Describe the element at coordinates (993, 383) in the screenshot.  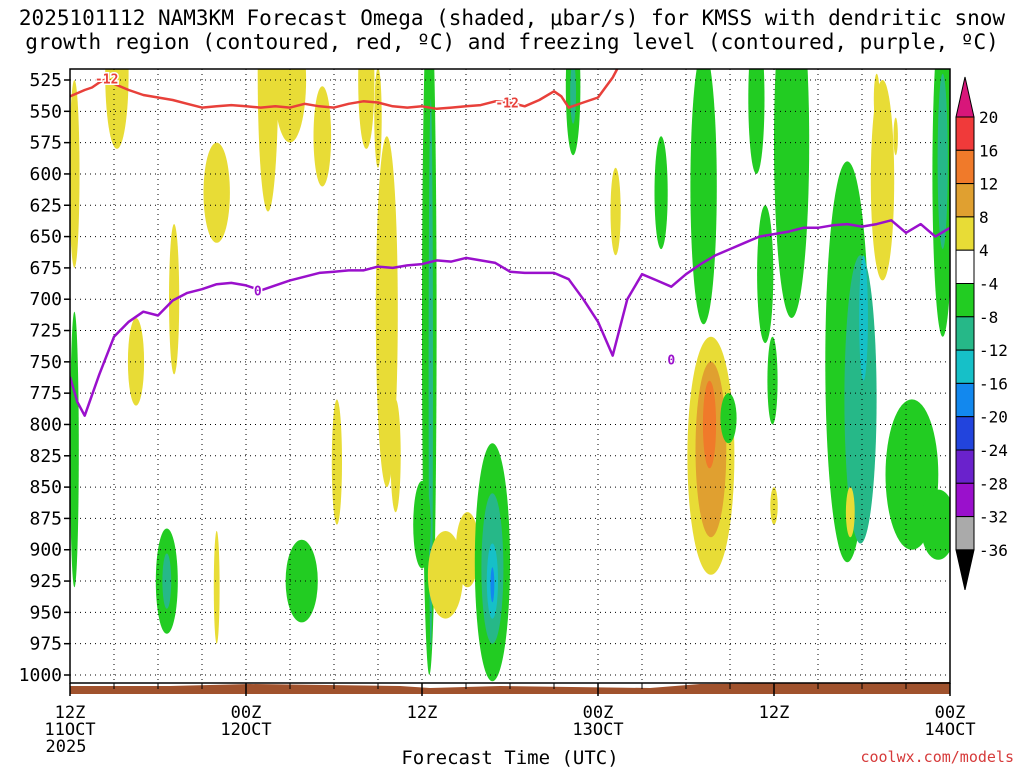
I see `colorbar-label: -16` at that location.